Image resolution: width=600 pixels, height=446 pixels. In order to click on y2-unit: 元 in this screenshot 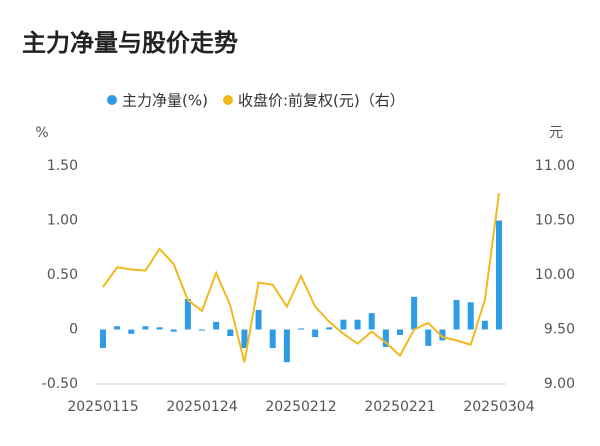, I will do `click(556, 133)`.